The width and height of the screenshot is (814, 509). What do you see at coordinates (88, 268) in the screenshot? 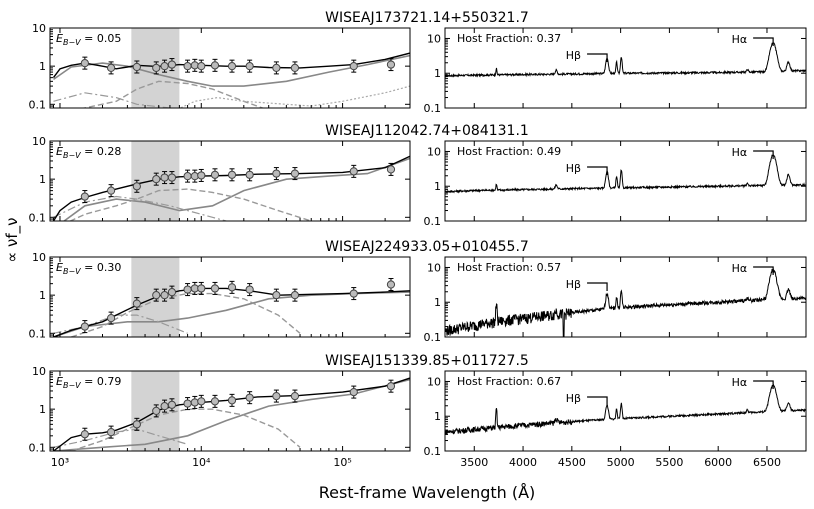
I see `ebv-label: EB−V = 0.30` at bounding box center [88, 268].